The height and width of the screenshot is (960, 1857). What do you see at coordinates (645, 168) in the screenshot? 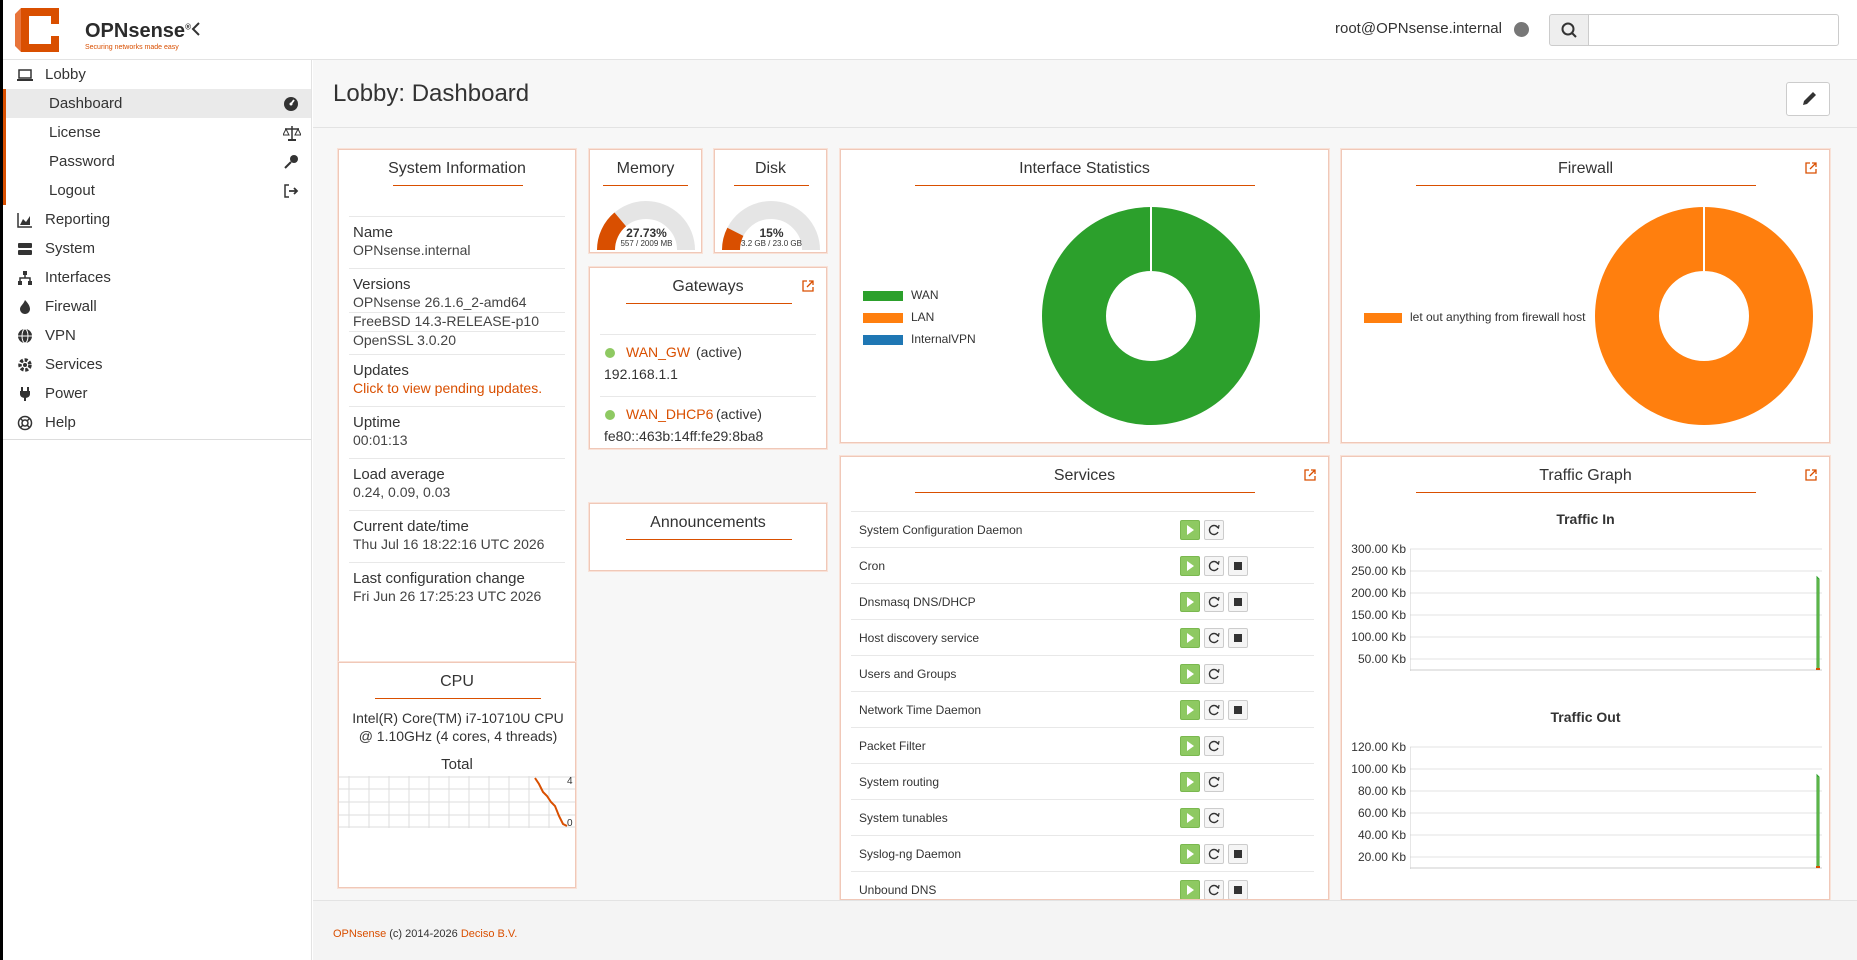
I see `widget-title: Memory` at bounding box center [645, 168].